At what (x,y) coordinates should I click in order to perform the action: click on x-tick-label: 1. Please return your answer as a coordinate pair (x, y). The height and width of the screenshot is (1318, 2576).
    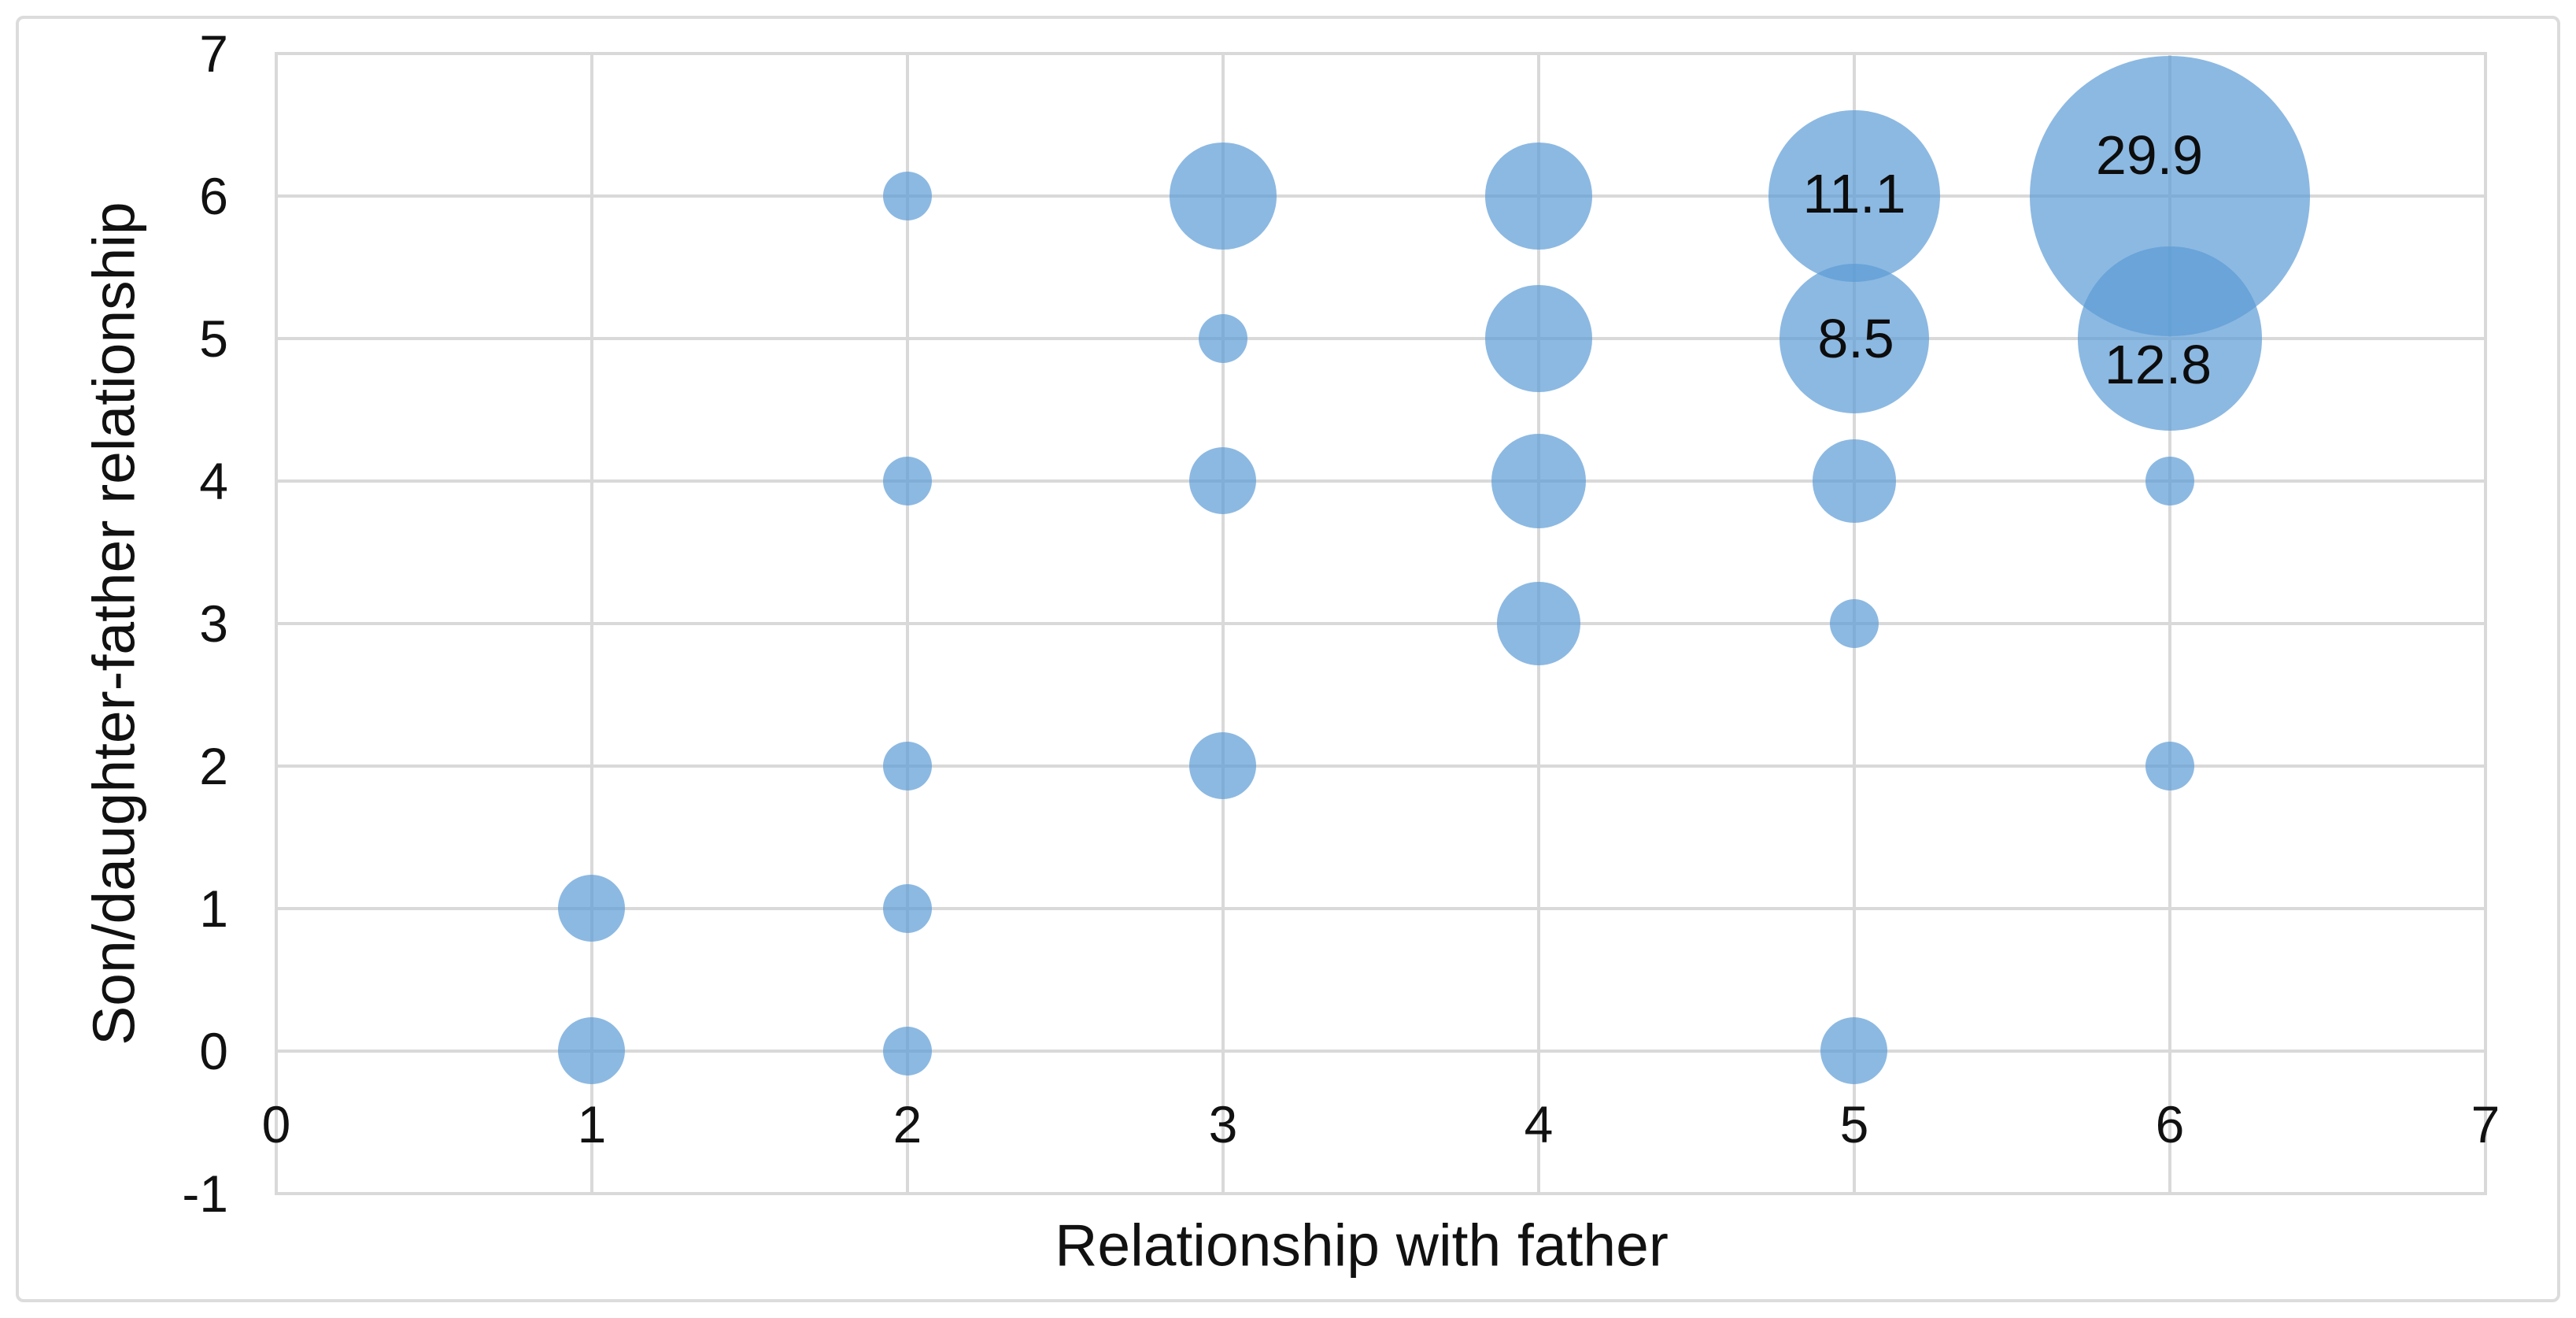
    Looking at the image, I should click on (592, 1124).